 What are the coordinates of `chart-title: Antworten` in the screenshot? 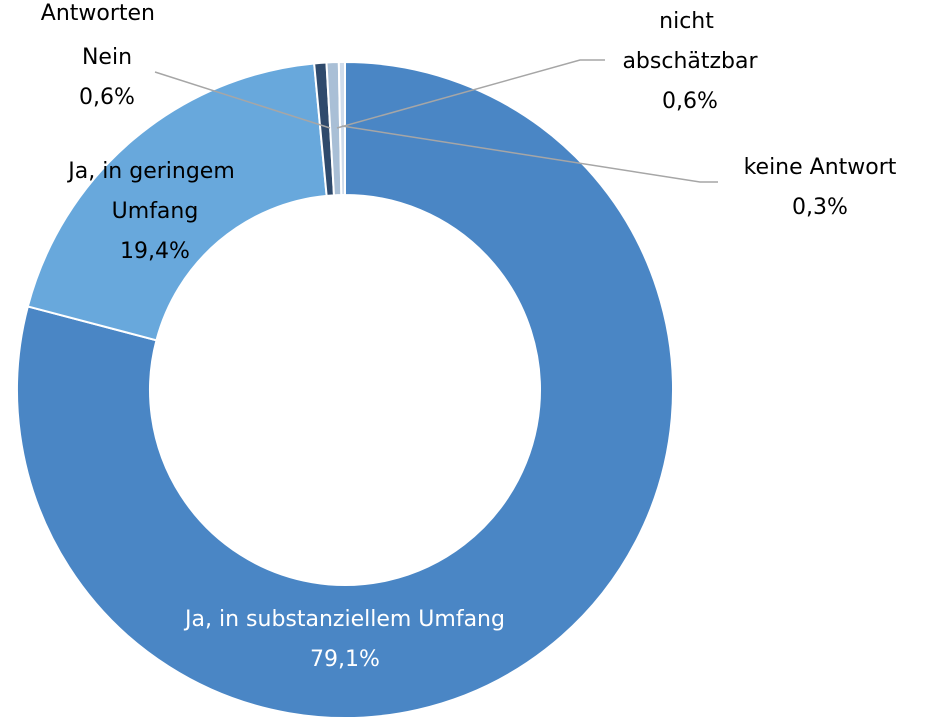 It's located at (98, 13).